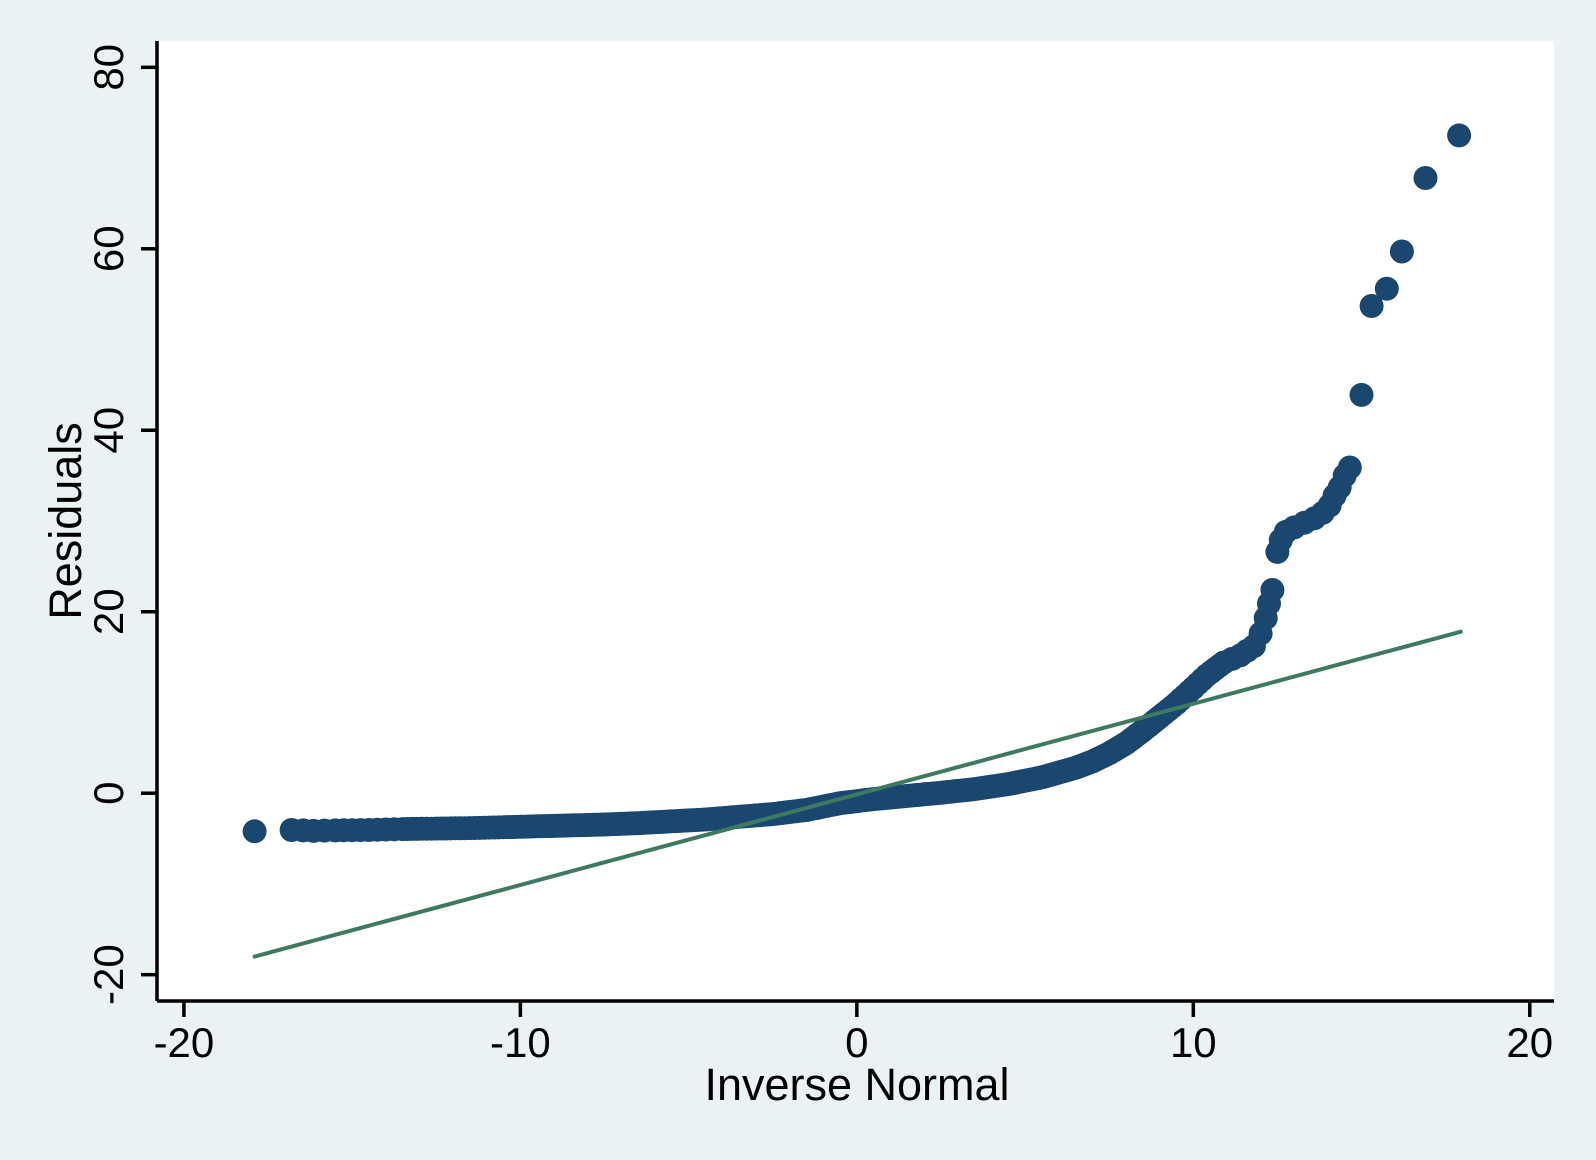  Describe the element at coordinates (65, 521) in the screenshot. I see `y-axis-title: Residuals` at that location.